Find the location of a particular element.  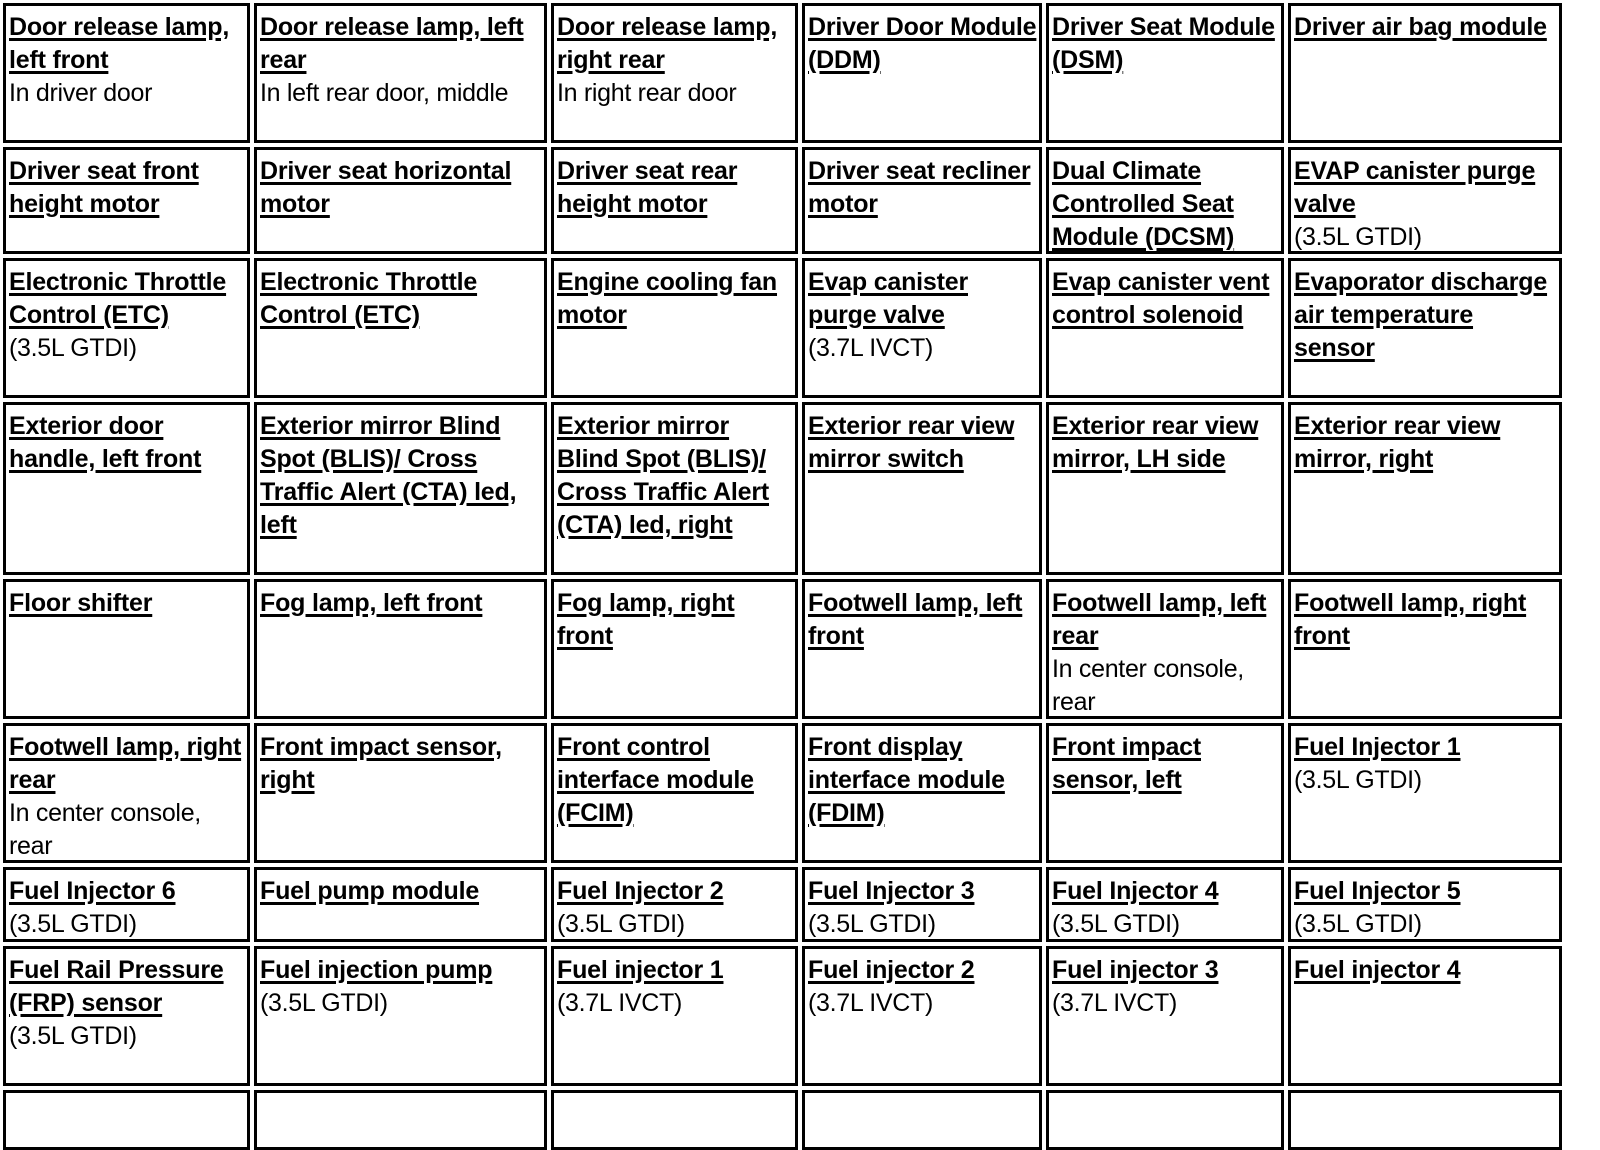

component-link: Footwell lamp, left rear is located at coordinates (1159, 619).